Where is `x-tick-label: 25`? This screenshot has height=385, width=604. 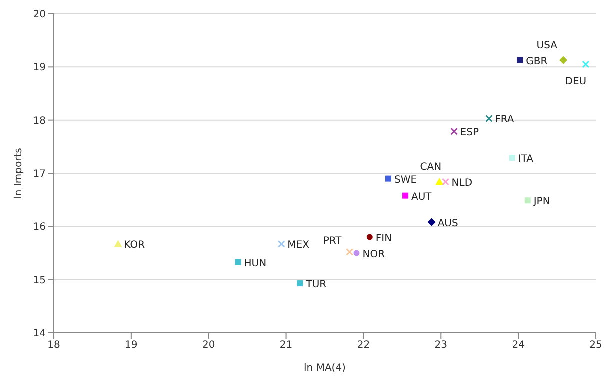 x-tick-label: 25 is located at coordinates (596, 346).